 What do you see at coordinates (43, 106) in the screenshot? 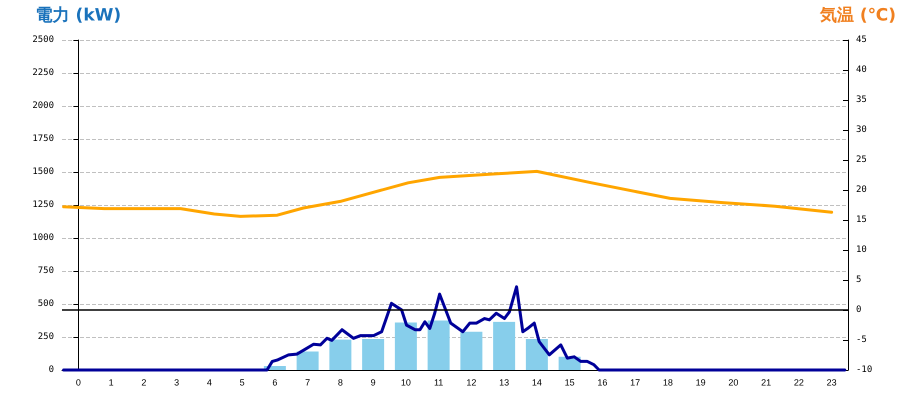
I see `y-tick-label: 2000` at bounding box center [43, 106].